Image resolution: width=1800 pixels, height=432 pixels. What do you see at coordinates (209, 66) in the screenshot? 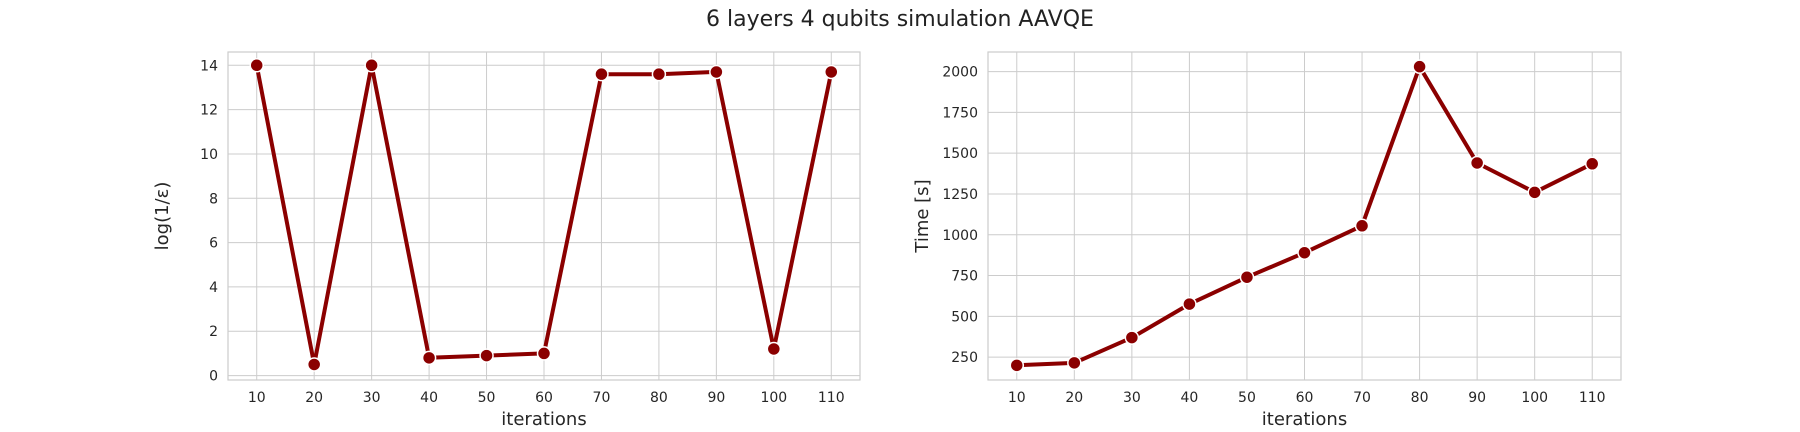
I see `y-tick-label: 14` at bounding box center [209, 66].